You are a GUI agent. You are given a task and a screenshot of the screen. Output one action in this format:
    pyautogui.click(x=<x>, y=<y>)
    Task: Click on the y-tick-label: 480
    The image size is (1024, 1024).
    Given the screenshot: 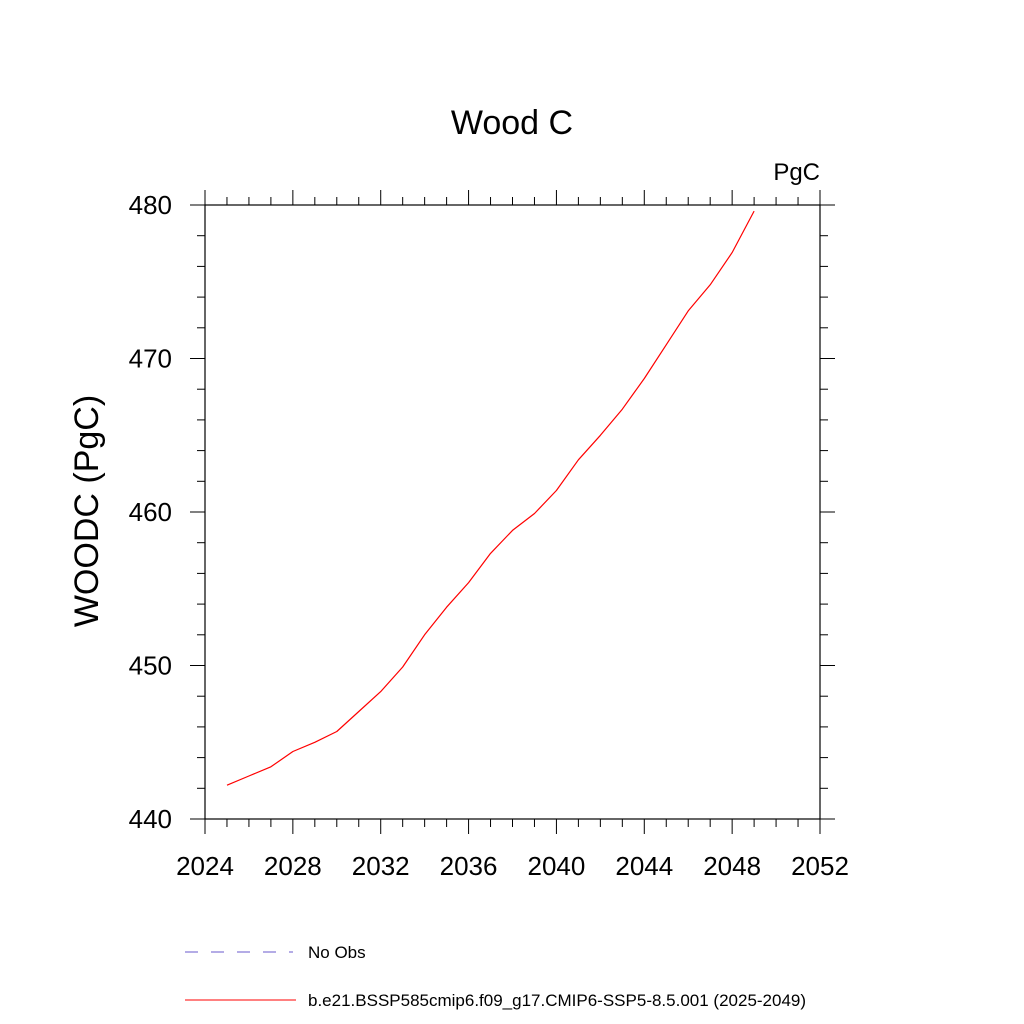 What is the action you would take?
    pyautogui.click(x=150, y=205)
    